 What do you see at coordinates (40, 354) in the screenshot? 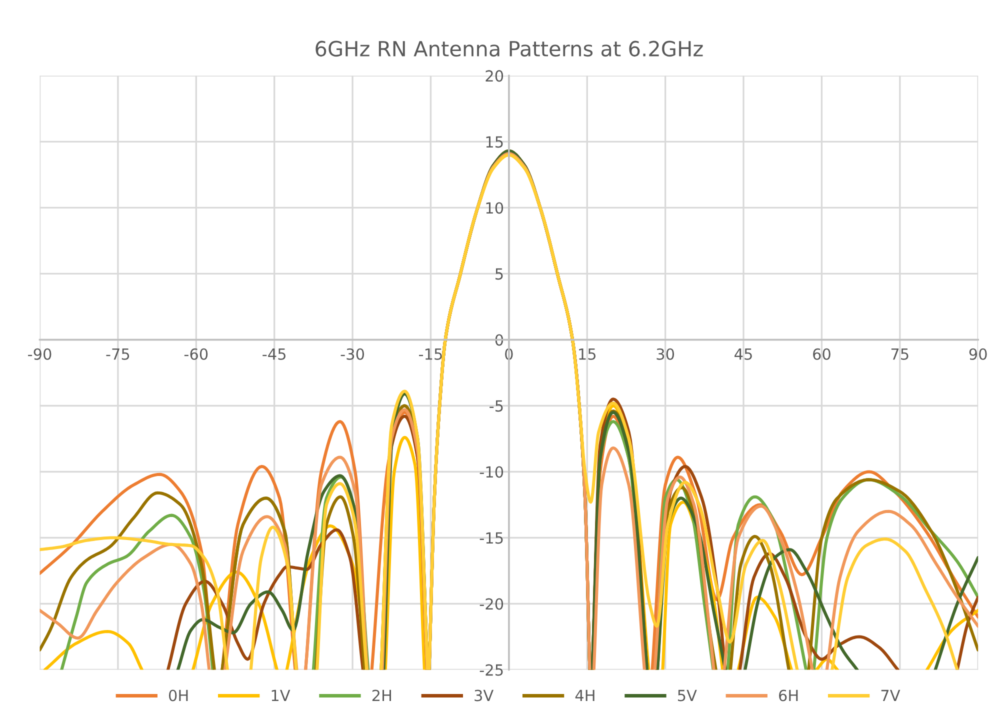
I see `x-tick-label: -90` at bounding box center [40, 354].